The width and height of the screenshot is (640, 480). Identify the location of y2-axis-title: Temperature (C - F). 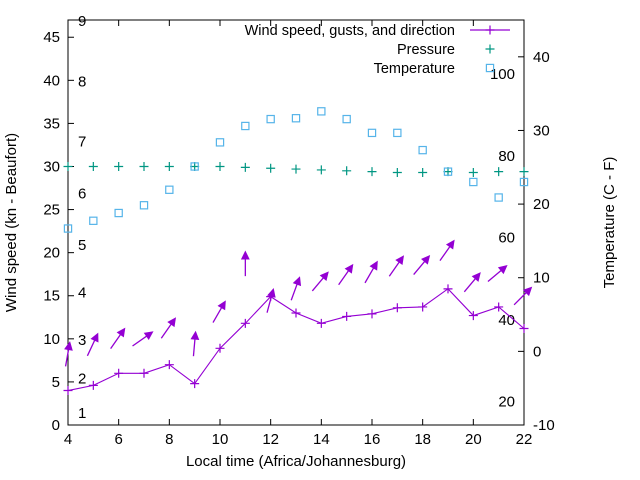
(609, 223).